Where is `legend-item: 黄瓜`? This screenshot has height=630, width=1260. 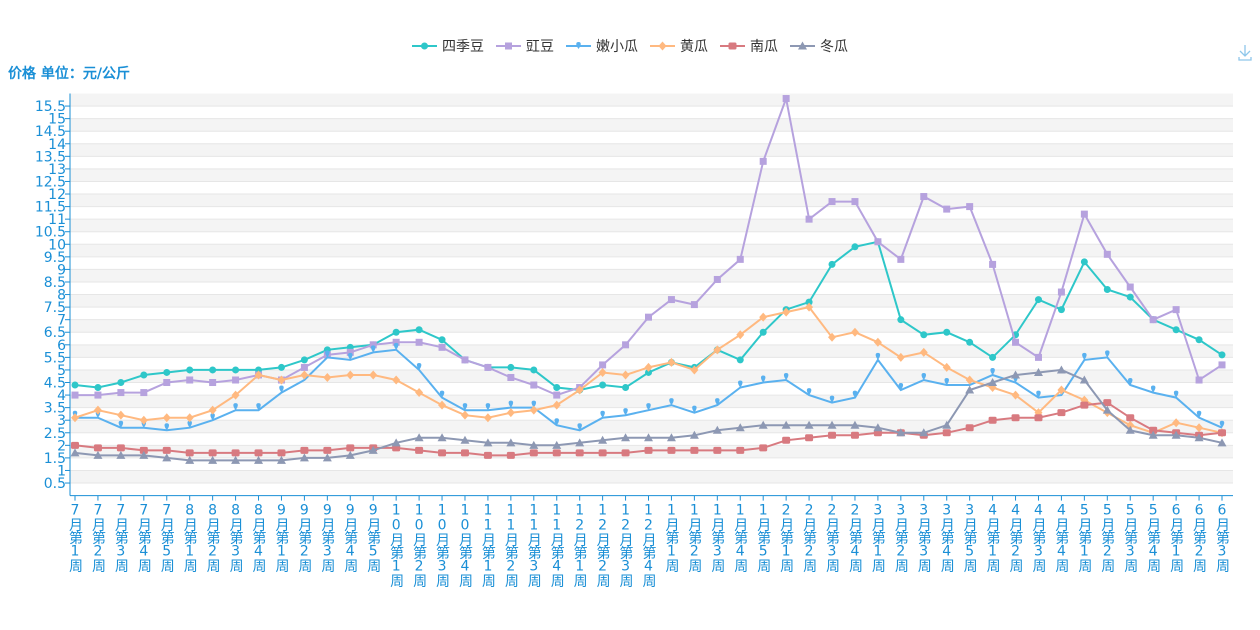 legend-item: 黄瓜 is located at coordinates (679, 46).